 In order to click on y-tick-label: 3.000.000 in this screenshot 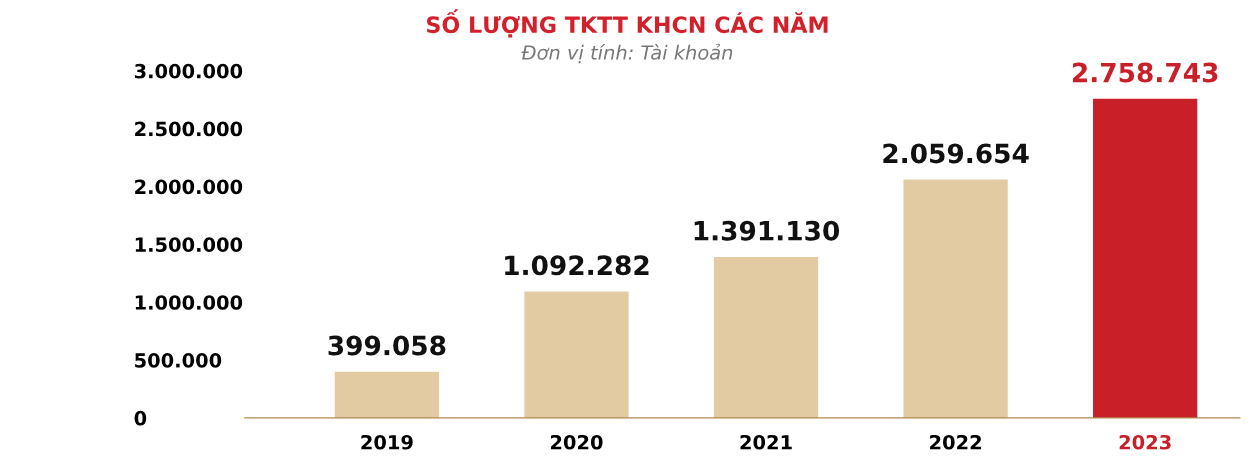, I will do `click(188, 71)`.